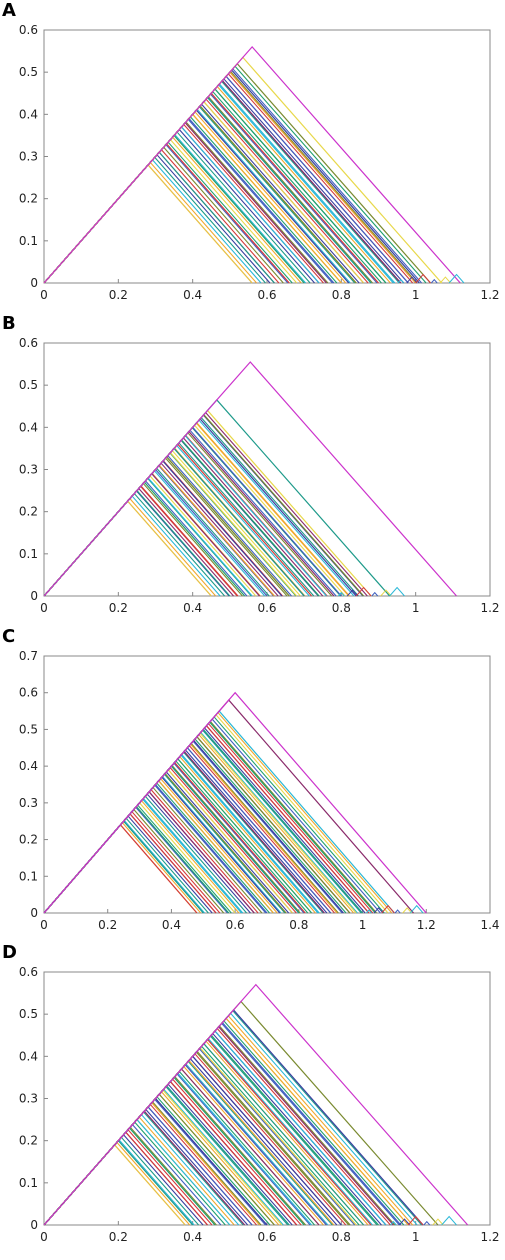 Image resolution: width=505 pixels, height=1260 pixels. I want to click on panel-label: C, so click(9, 636).